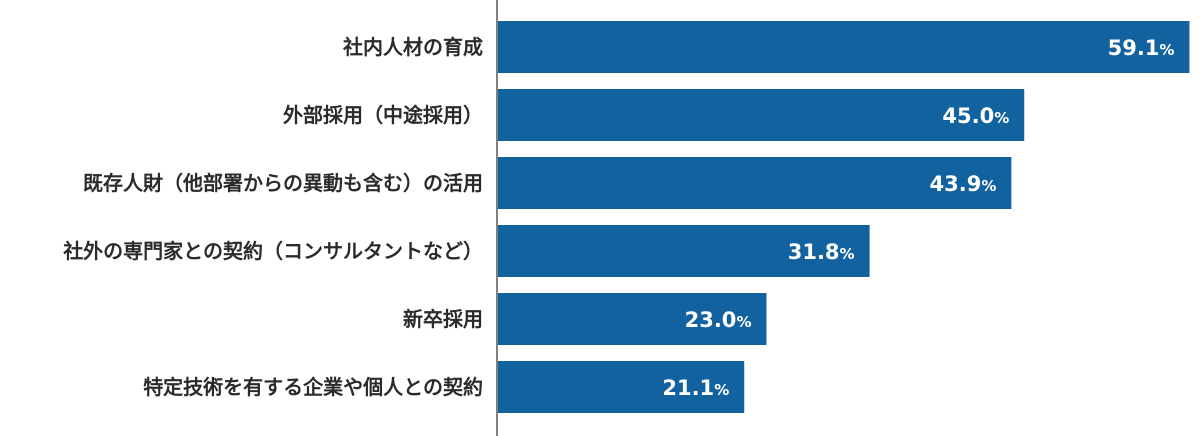  I want to click on value-number-3: 31.8, so click(814, 252).